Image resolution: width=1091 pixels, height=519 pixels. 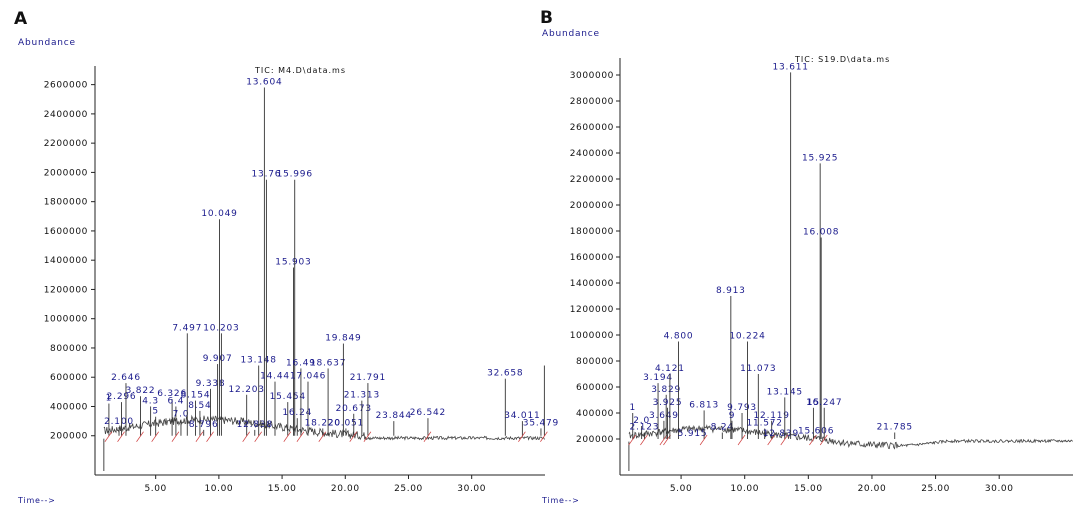 What do you see at coordinates (816, 431) in the screenshot?
I see `peak-label: 15.606` at bounding box center [816, 431].